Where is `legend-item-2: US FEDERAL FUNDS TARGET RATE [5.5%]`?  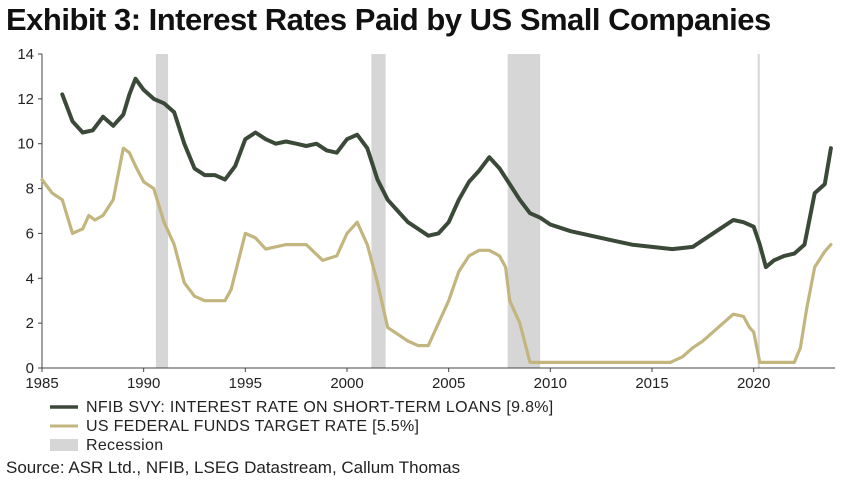 legend-item-2: US FEDERAL FUNDS TARGET RATE [5.5%] is located at coordinates (234, 426).